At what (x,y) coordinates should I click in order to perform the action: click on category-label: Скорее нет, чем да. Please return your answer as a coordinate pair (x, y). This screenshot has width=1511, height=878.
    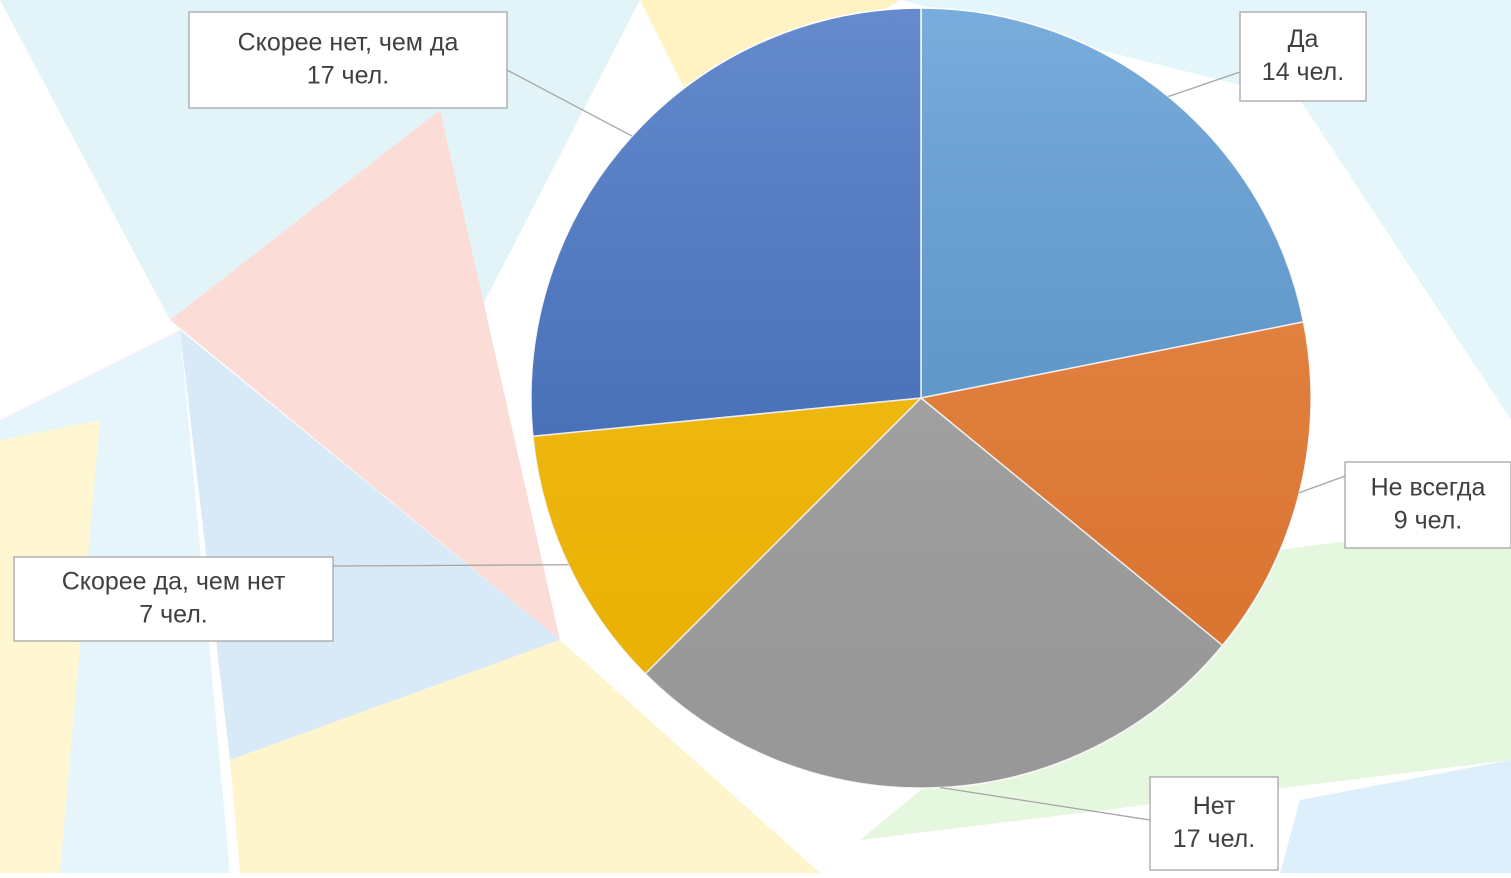
    Looking at the image, I should click on (348, 43).